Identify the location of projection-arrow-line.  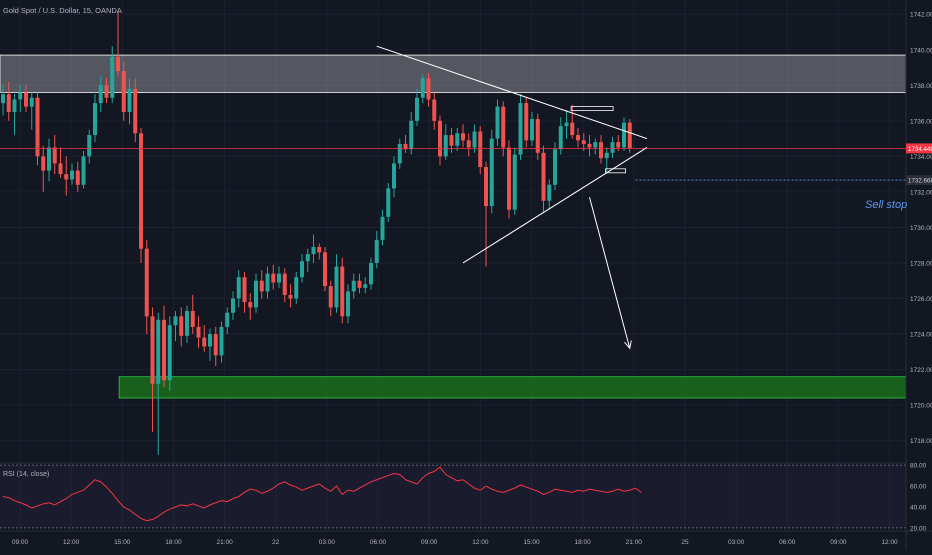
(610, 273).